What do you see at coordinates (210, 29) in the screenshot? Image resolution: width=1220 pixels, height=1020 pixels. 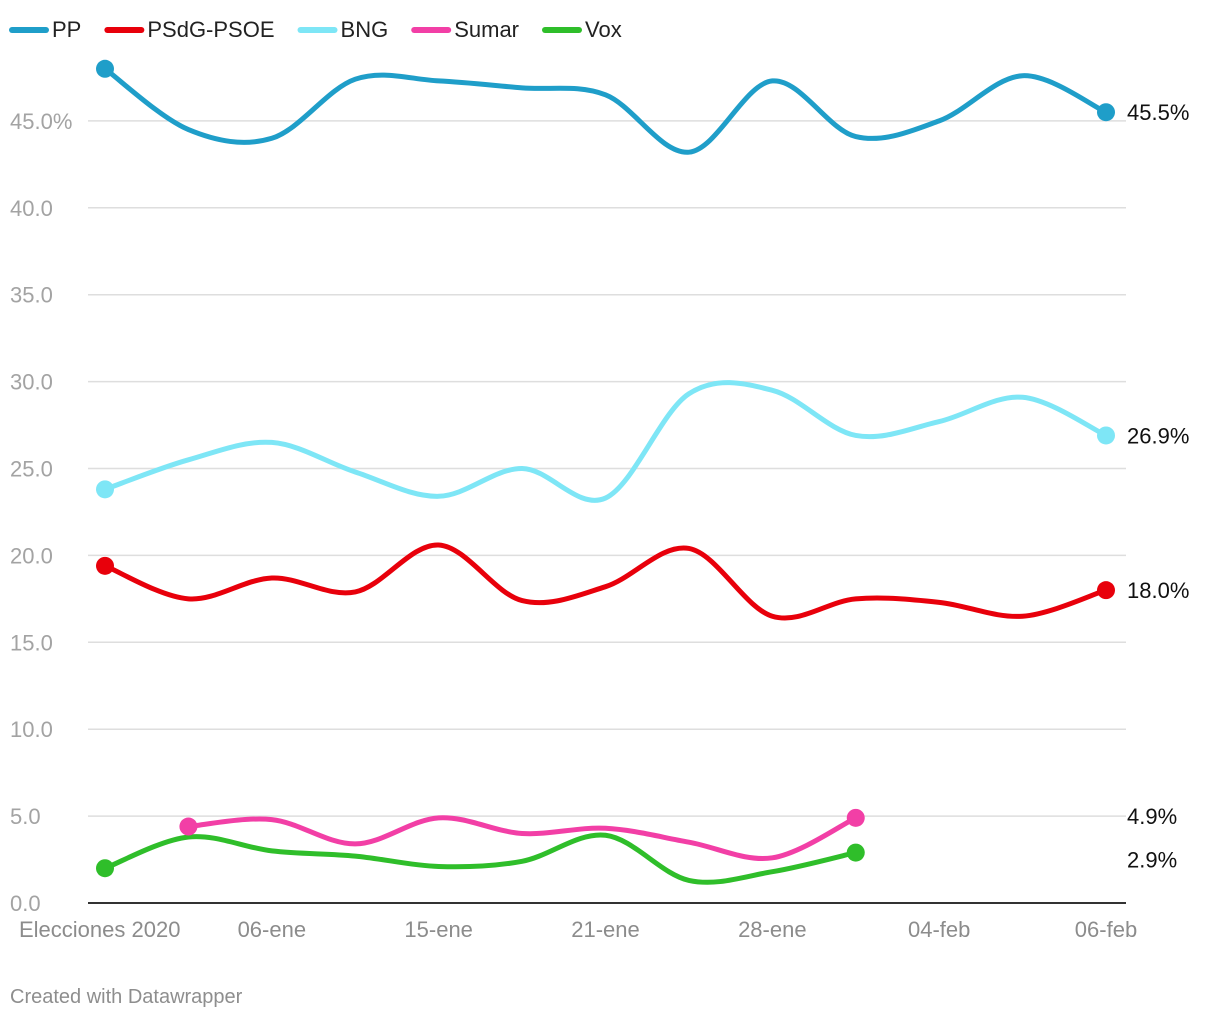 I see `legend-label-psdg-psoe: PSdG-PSOE` at bounding box center [210, 29].